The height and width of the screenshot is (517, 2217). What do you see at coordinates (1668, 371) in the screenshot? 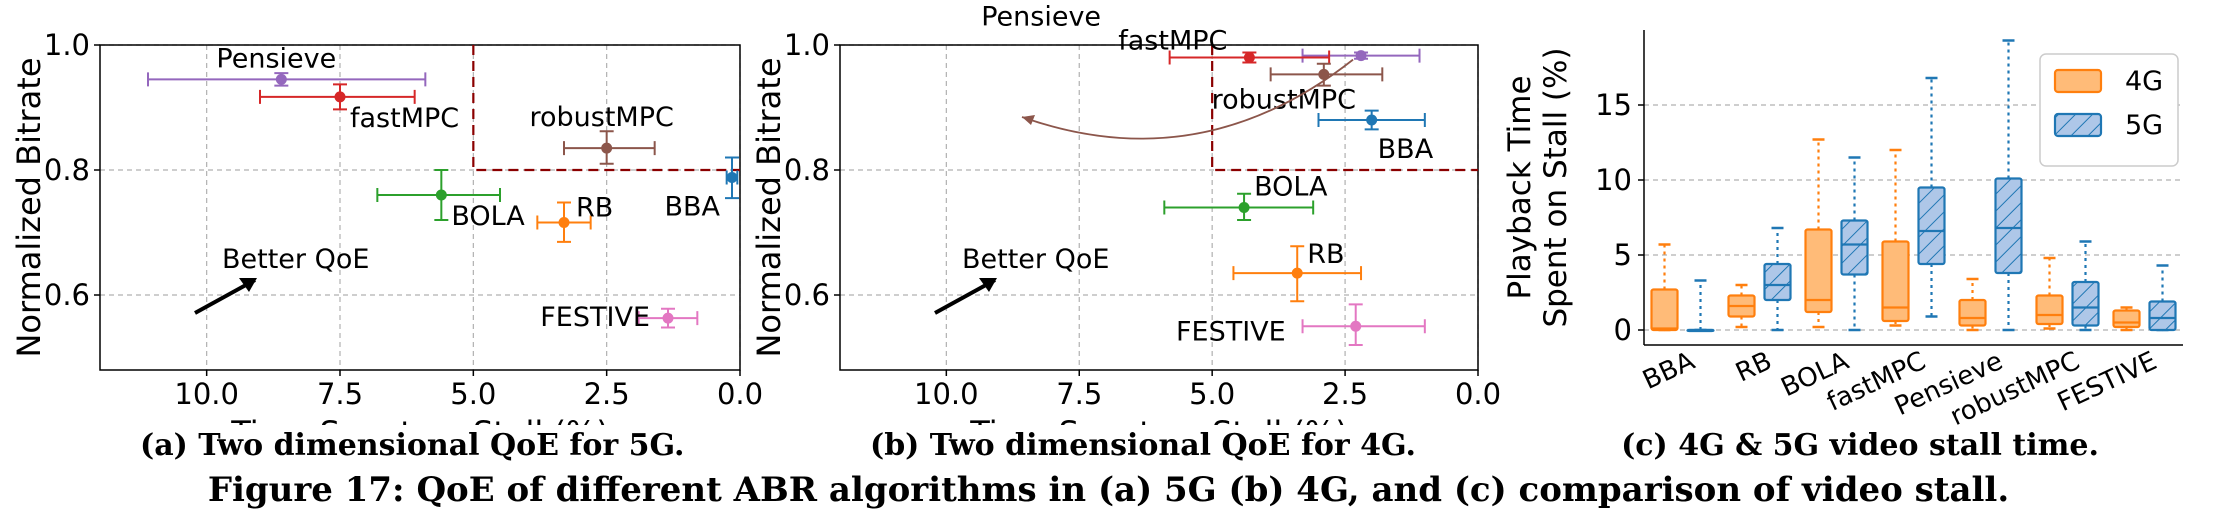
I see `x-tick-label-bba: BBA` at bounding box center [1668, 371].